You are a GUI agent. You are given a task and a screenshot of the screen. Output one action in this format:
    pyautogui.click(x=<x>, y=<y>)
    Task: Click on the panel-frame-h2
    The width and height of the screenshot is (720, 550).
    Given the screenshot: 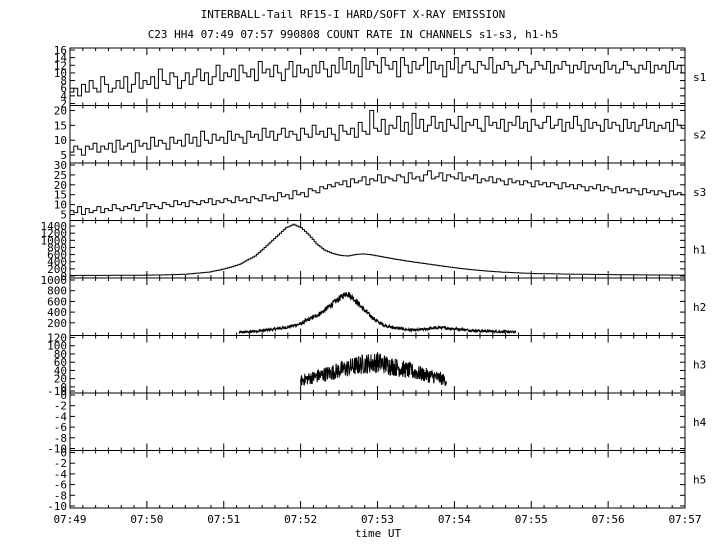 What is the action you would take?
    pyautogui.click(x=377, y=306)
    